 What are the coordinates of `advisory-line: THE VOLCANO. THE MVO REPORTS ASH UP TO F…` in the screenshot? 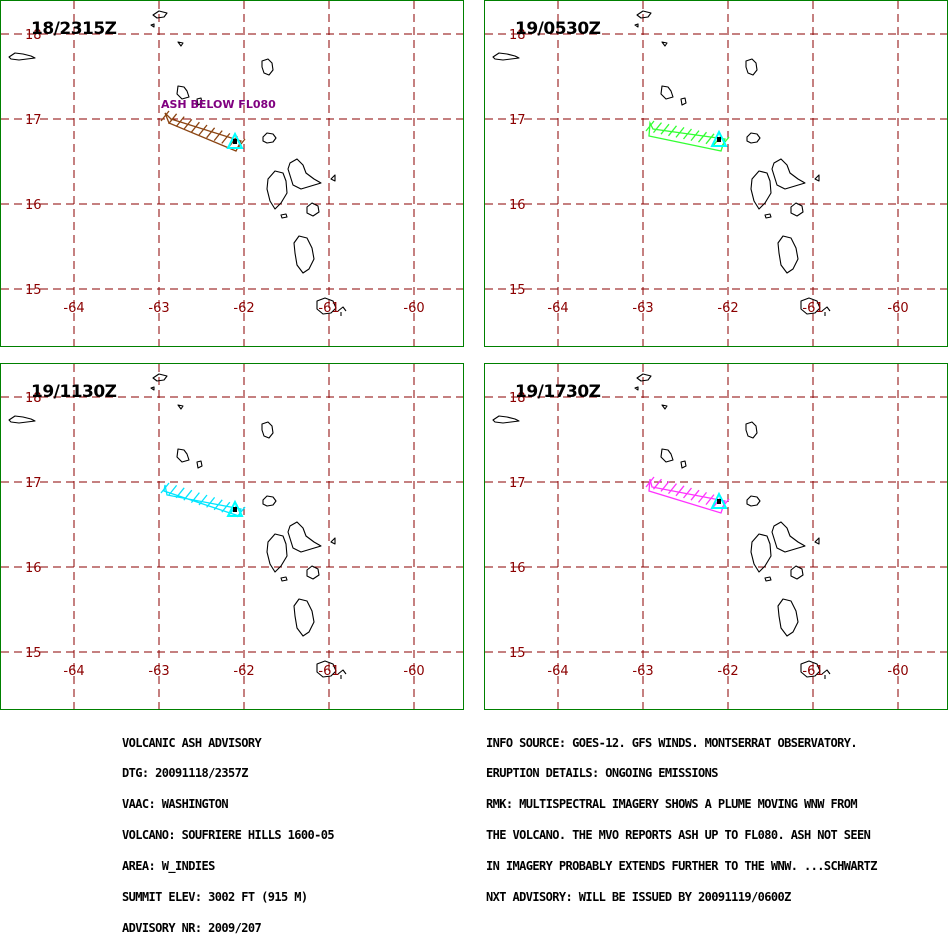 It's located at (678, 835).